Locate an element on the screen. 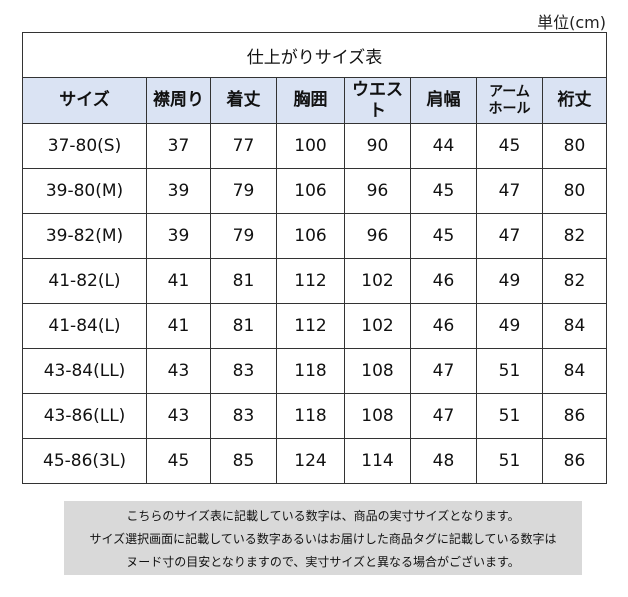 The width and height of the screenshot is (628, 597). size-cell: 45-86(3L) is located at coordinates (84, 461).